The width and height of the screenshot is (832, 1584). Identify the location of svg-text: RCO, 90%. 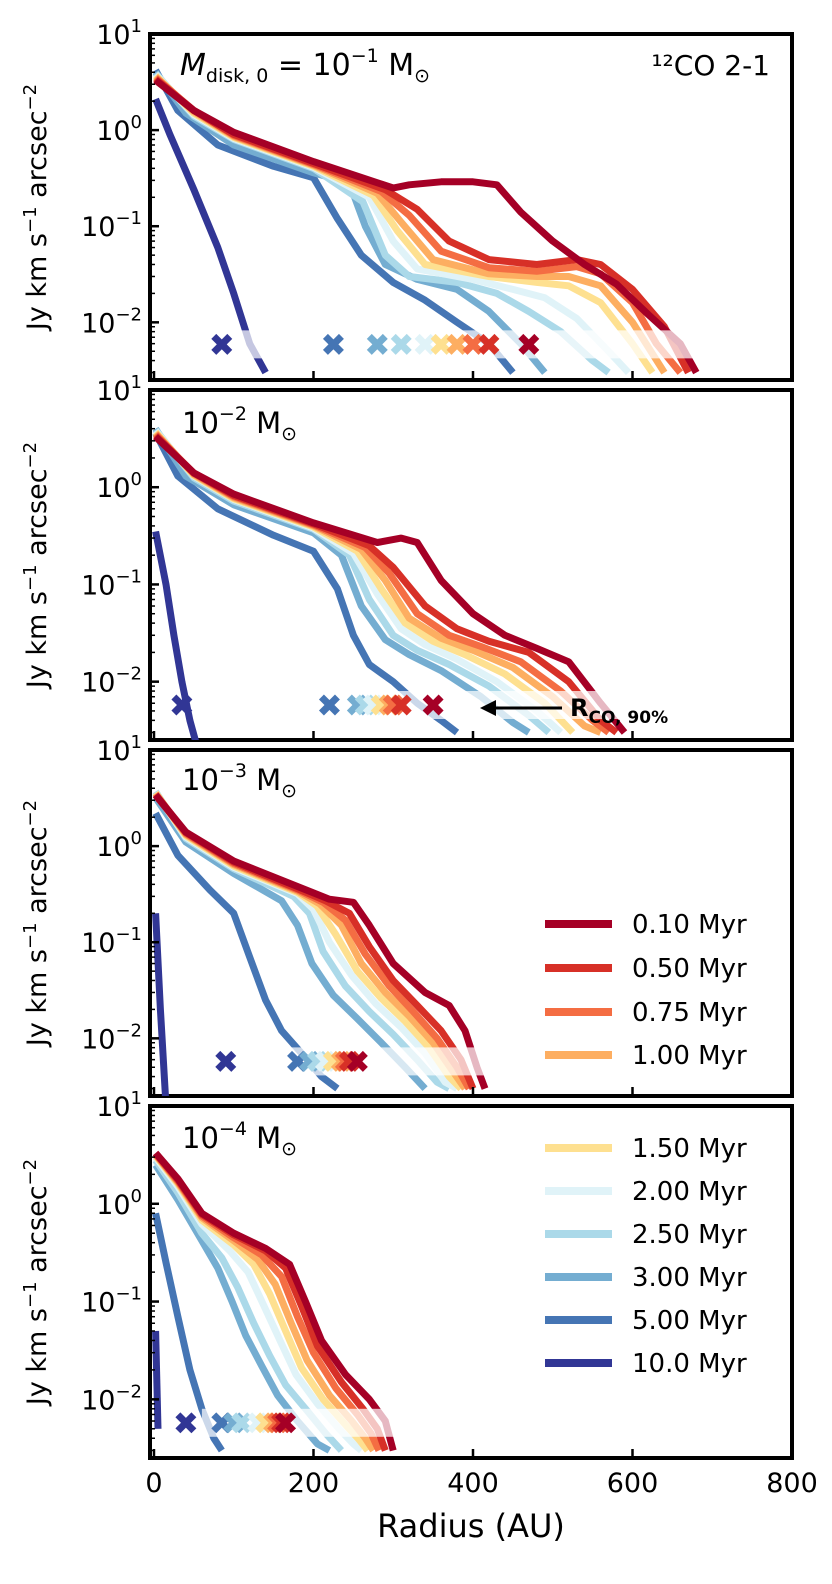
(619, 711).